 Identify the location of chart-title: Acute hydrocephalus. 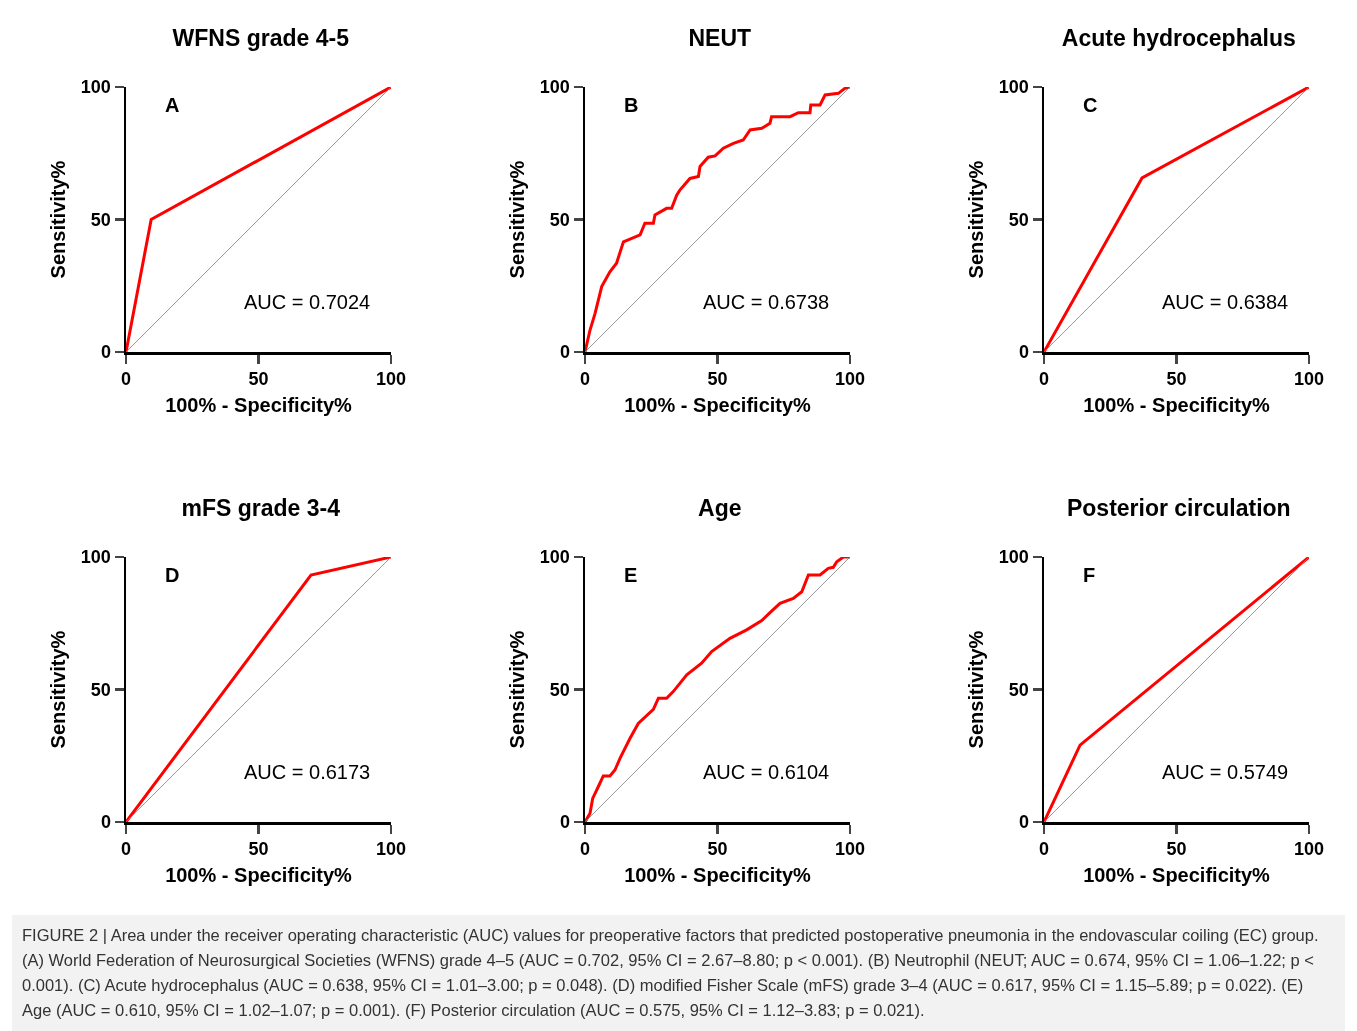
(1178, 37).